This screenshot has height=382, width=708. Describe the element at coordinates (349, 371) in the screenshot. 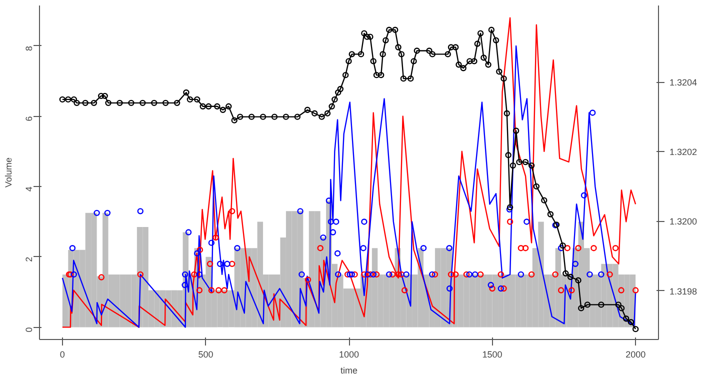

I see `x-axis-title: time` at that location.